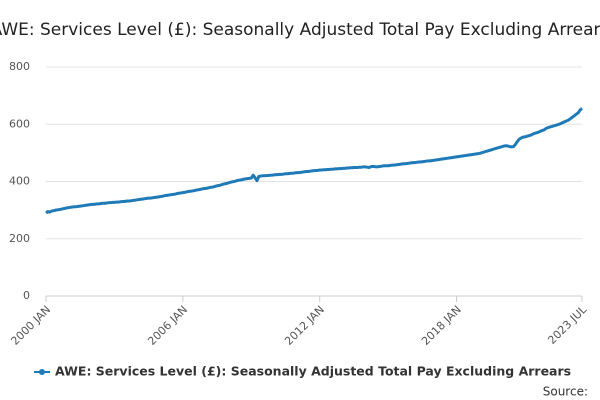  Describe the element at coordinates (30, 325) in the screenshot. I see `x-tick-label: 2000 JAN` at that location.